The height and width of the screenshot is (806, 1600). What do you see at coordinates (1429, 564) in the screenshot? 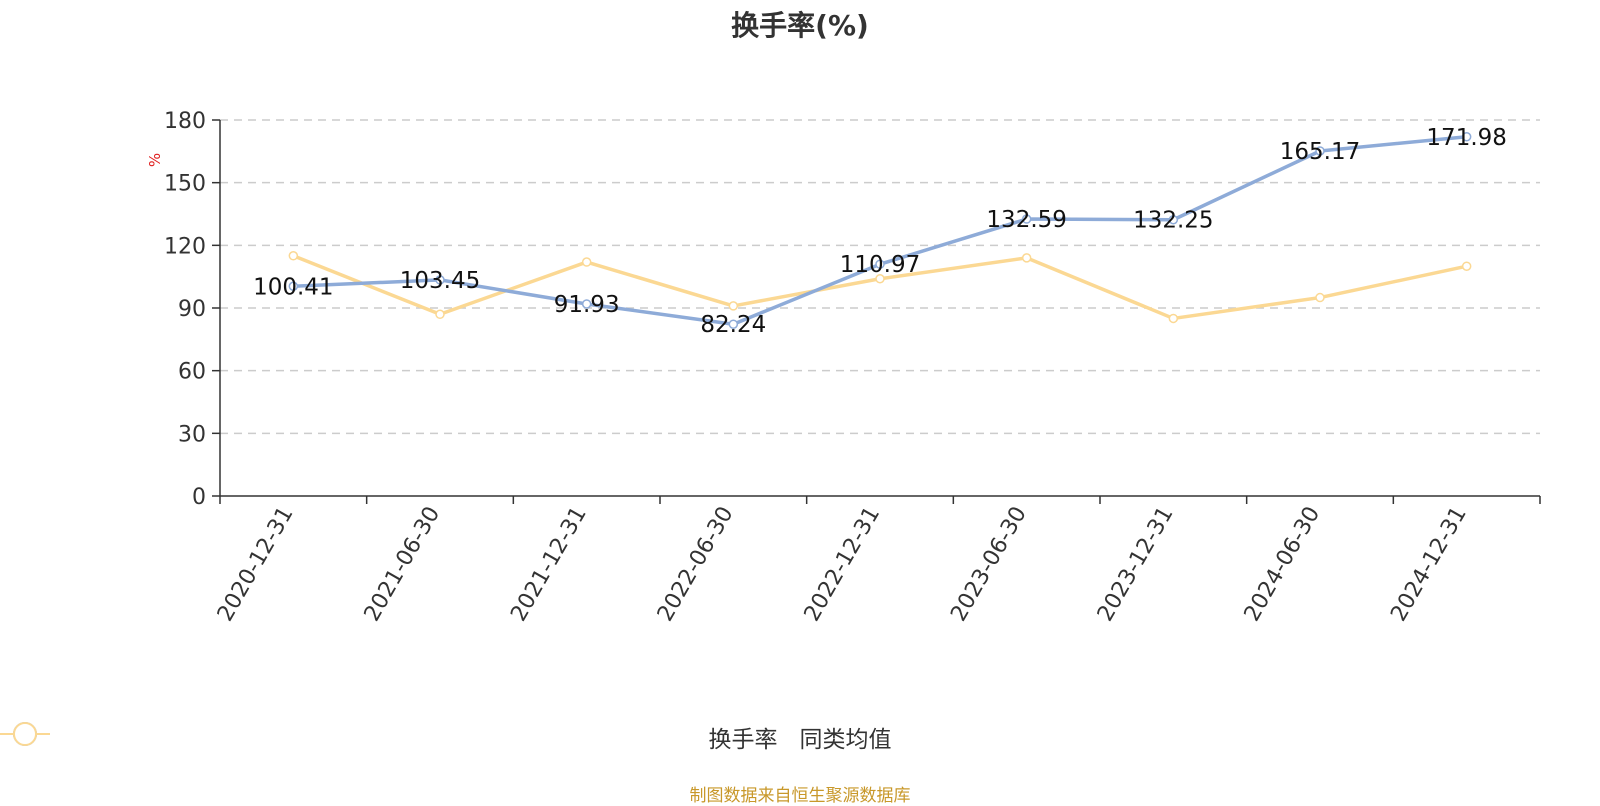
I see `x-tick-label: 2024-12-31` at bounding box center [1429, 564].